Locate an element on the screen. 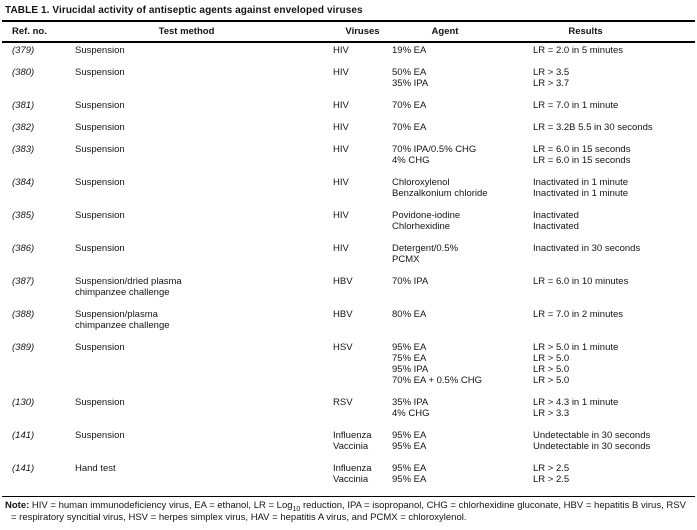 Image resolution: width=697 pixels, height=530 pixels. header-rule is located at coordinates (348, 42).